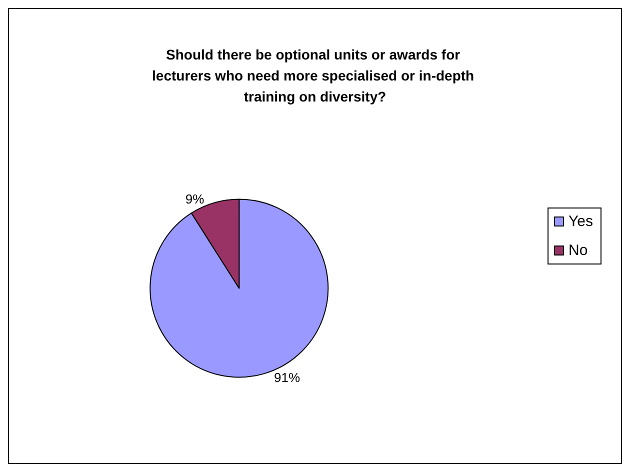 This screenshot has width=630, height=472. I want to click on data-label: 91%, so click(287, 378).